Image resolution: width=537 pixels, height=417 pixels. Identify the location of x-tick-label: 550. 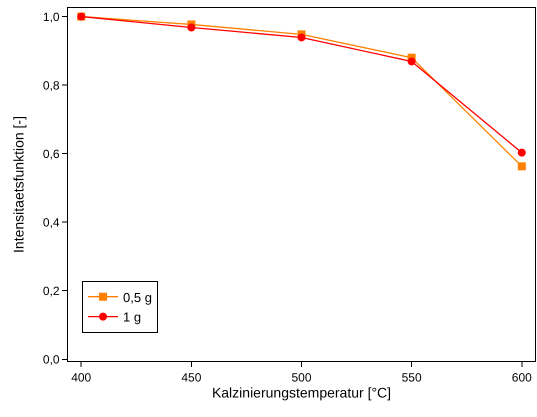
(412, 377).